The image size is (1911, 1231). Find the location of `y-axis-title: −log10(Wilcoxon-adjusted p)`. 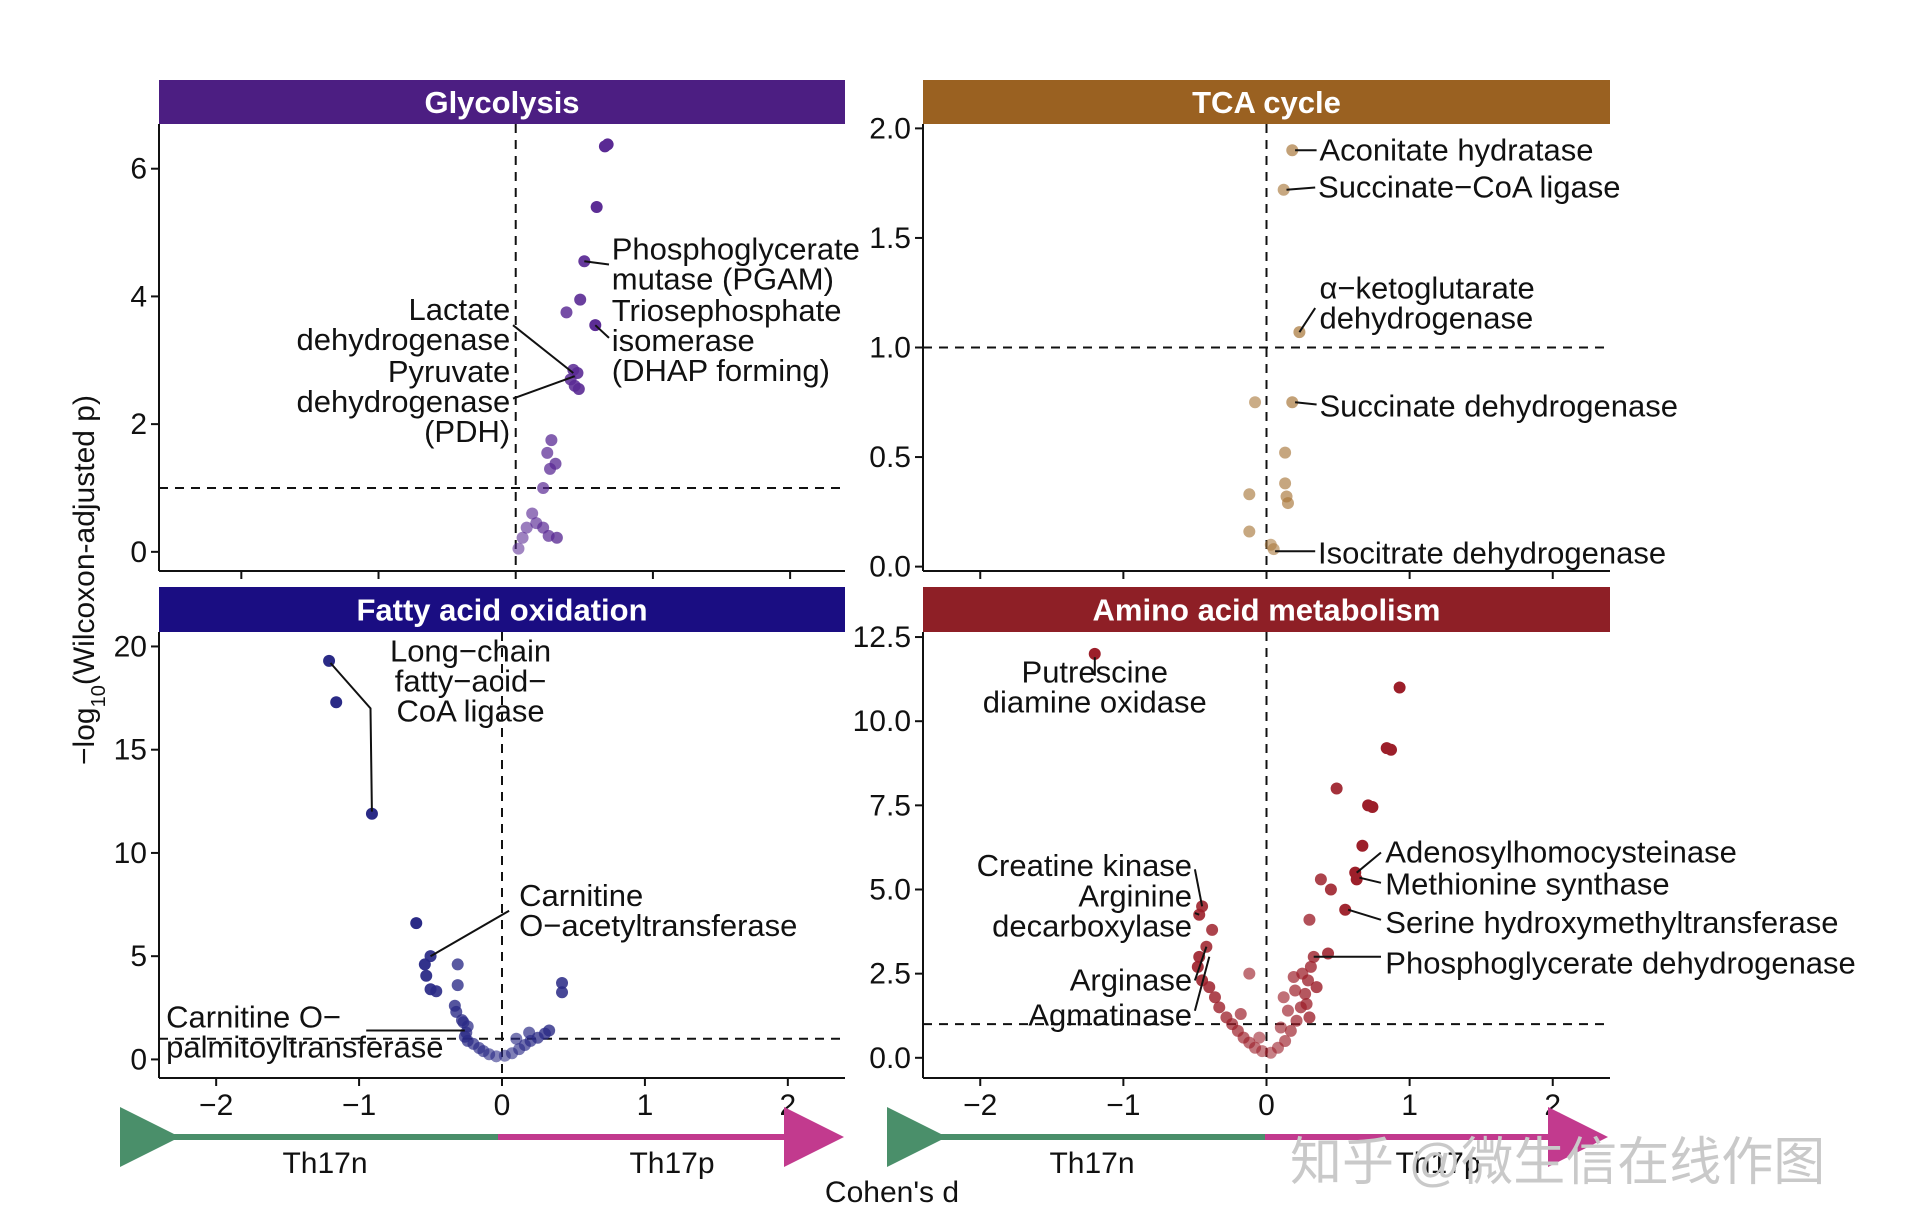

y-axis-title: −log10(Wilcoxon-adjusted p) is located at coordinates (89, 580).